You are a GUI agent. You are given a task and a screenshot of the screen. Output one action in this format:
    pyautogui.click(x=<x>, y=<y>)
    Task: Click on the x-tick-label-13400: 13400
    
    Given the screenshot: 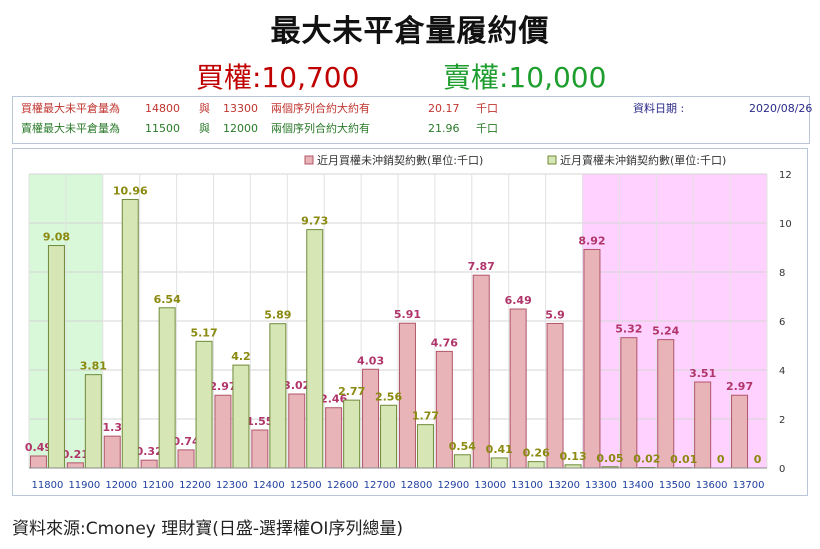 What is the action you would take?
    pyautogui.click(x=638, y=485)
    